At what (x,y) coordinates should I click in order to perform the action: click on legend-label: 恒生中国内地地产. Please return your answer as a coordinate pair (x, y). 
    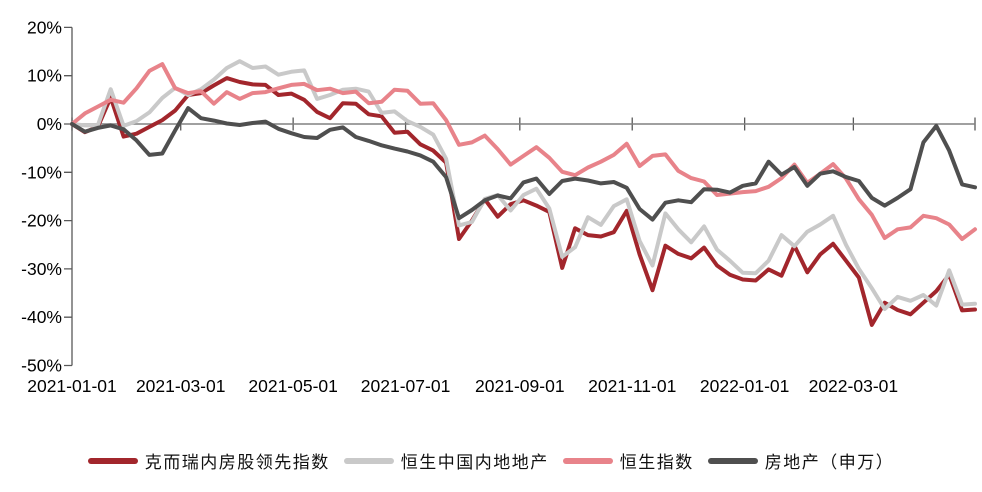
    Looking at the image, I should click on (474, 462).